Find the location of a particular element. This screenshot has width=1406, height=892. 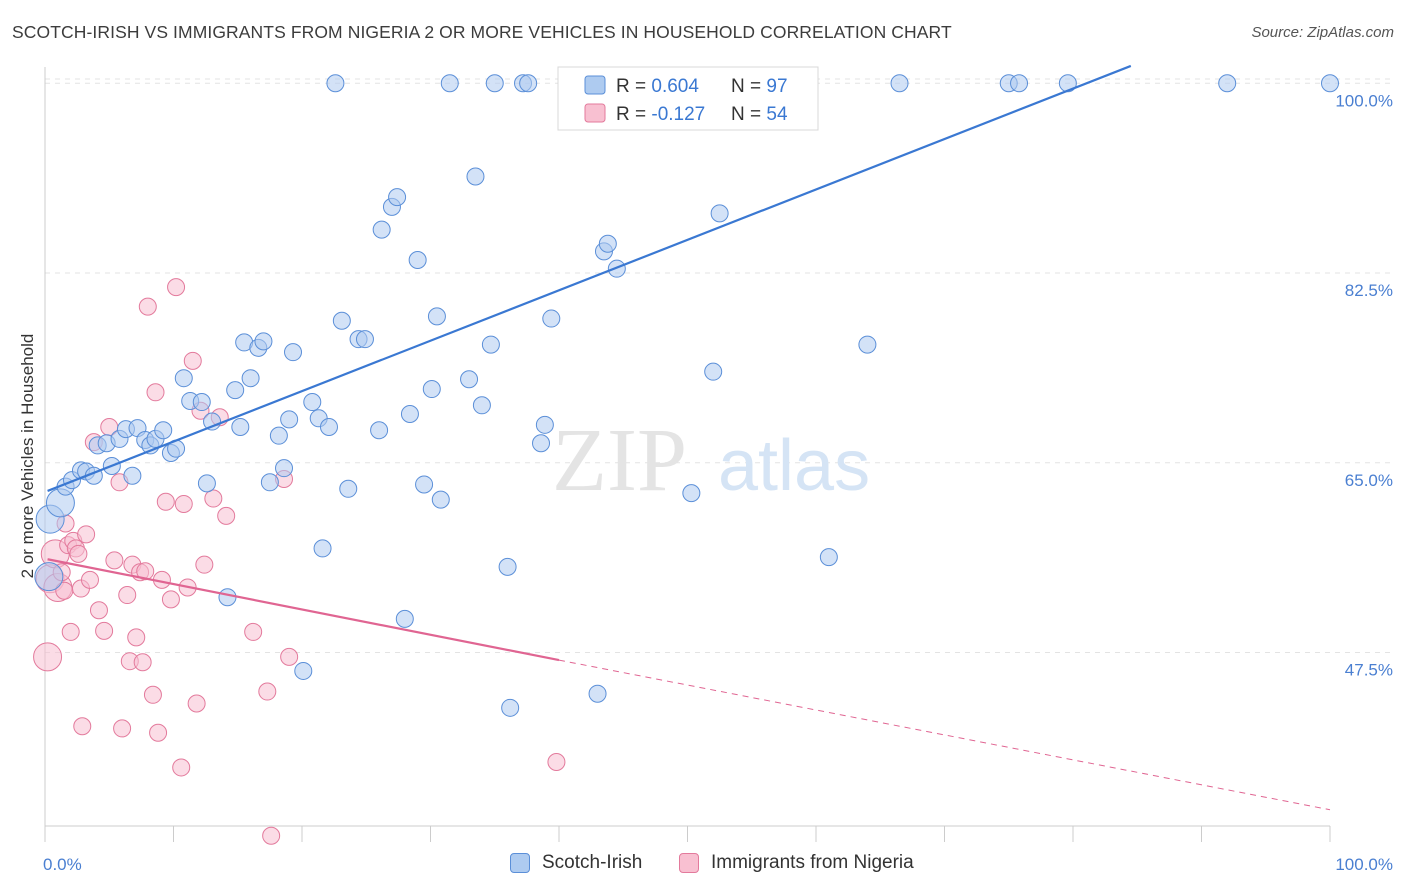

legend-n-value-1: 97 is located at coordinates (776, 86).